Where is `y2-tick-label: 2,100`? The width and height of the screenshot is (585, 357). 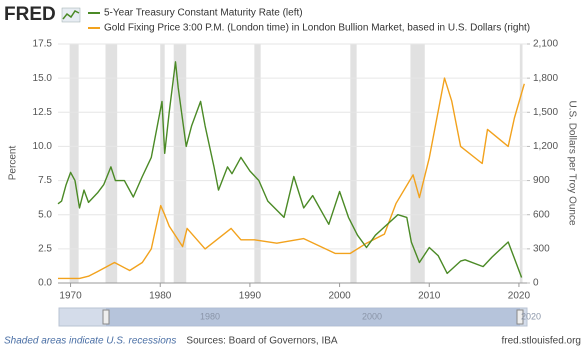
y2-tick-label: 2,100 is located at coordinates (545, 44).